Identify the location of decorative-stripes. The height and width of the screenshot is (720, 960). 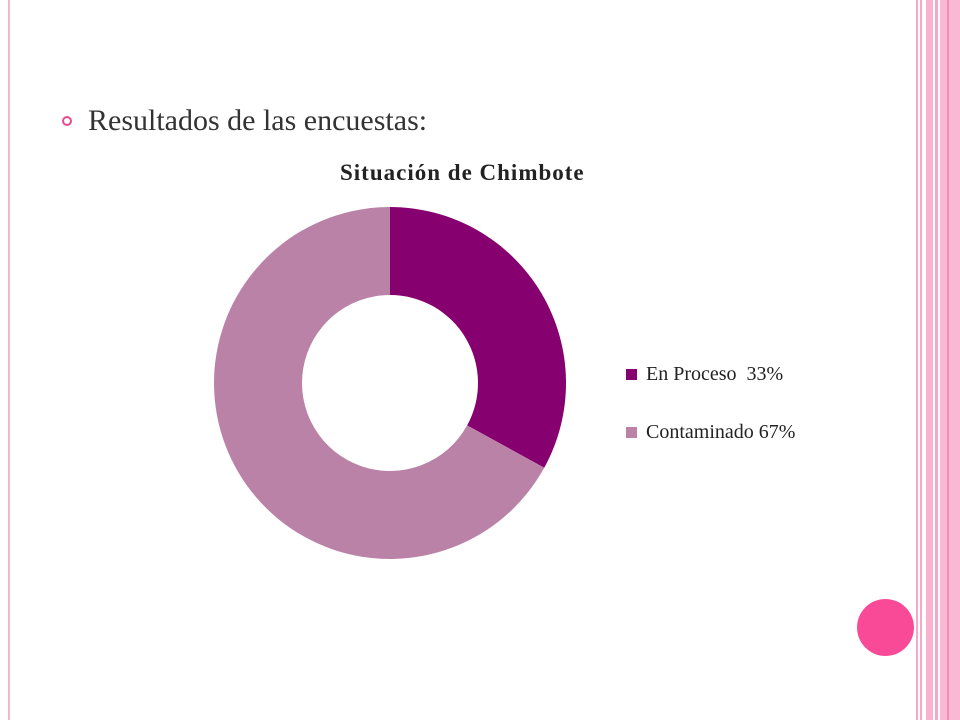
(938, 360).